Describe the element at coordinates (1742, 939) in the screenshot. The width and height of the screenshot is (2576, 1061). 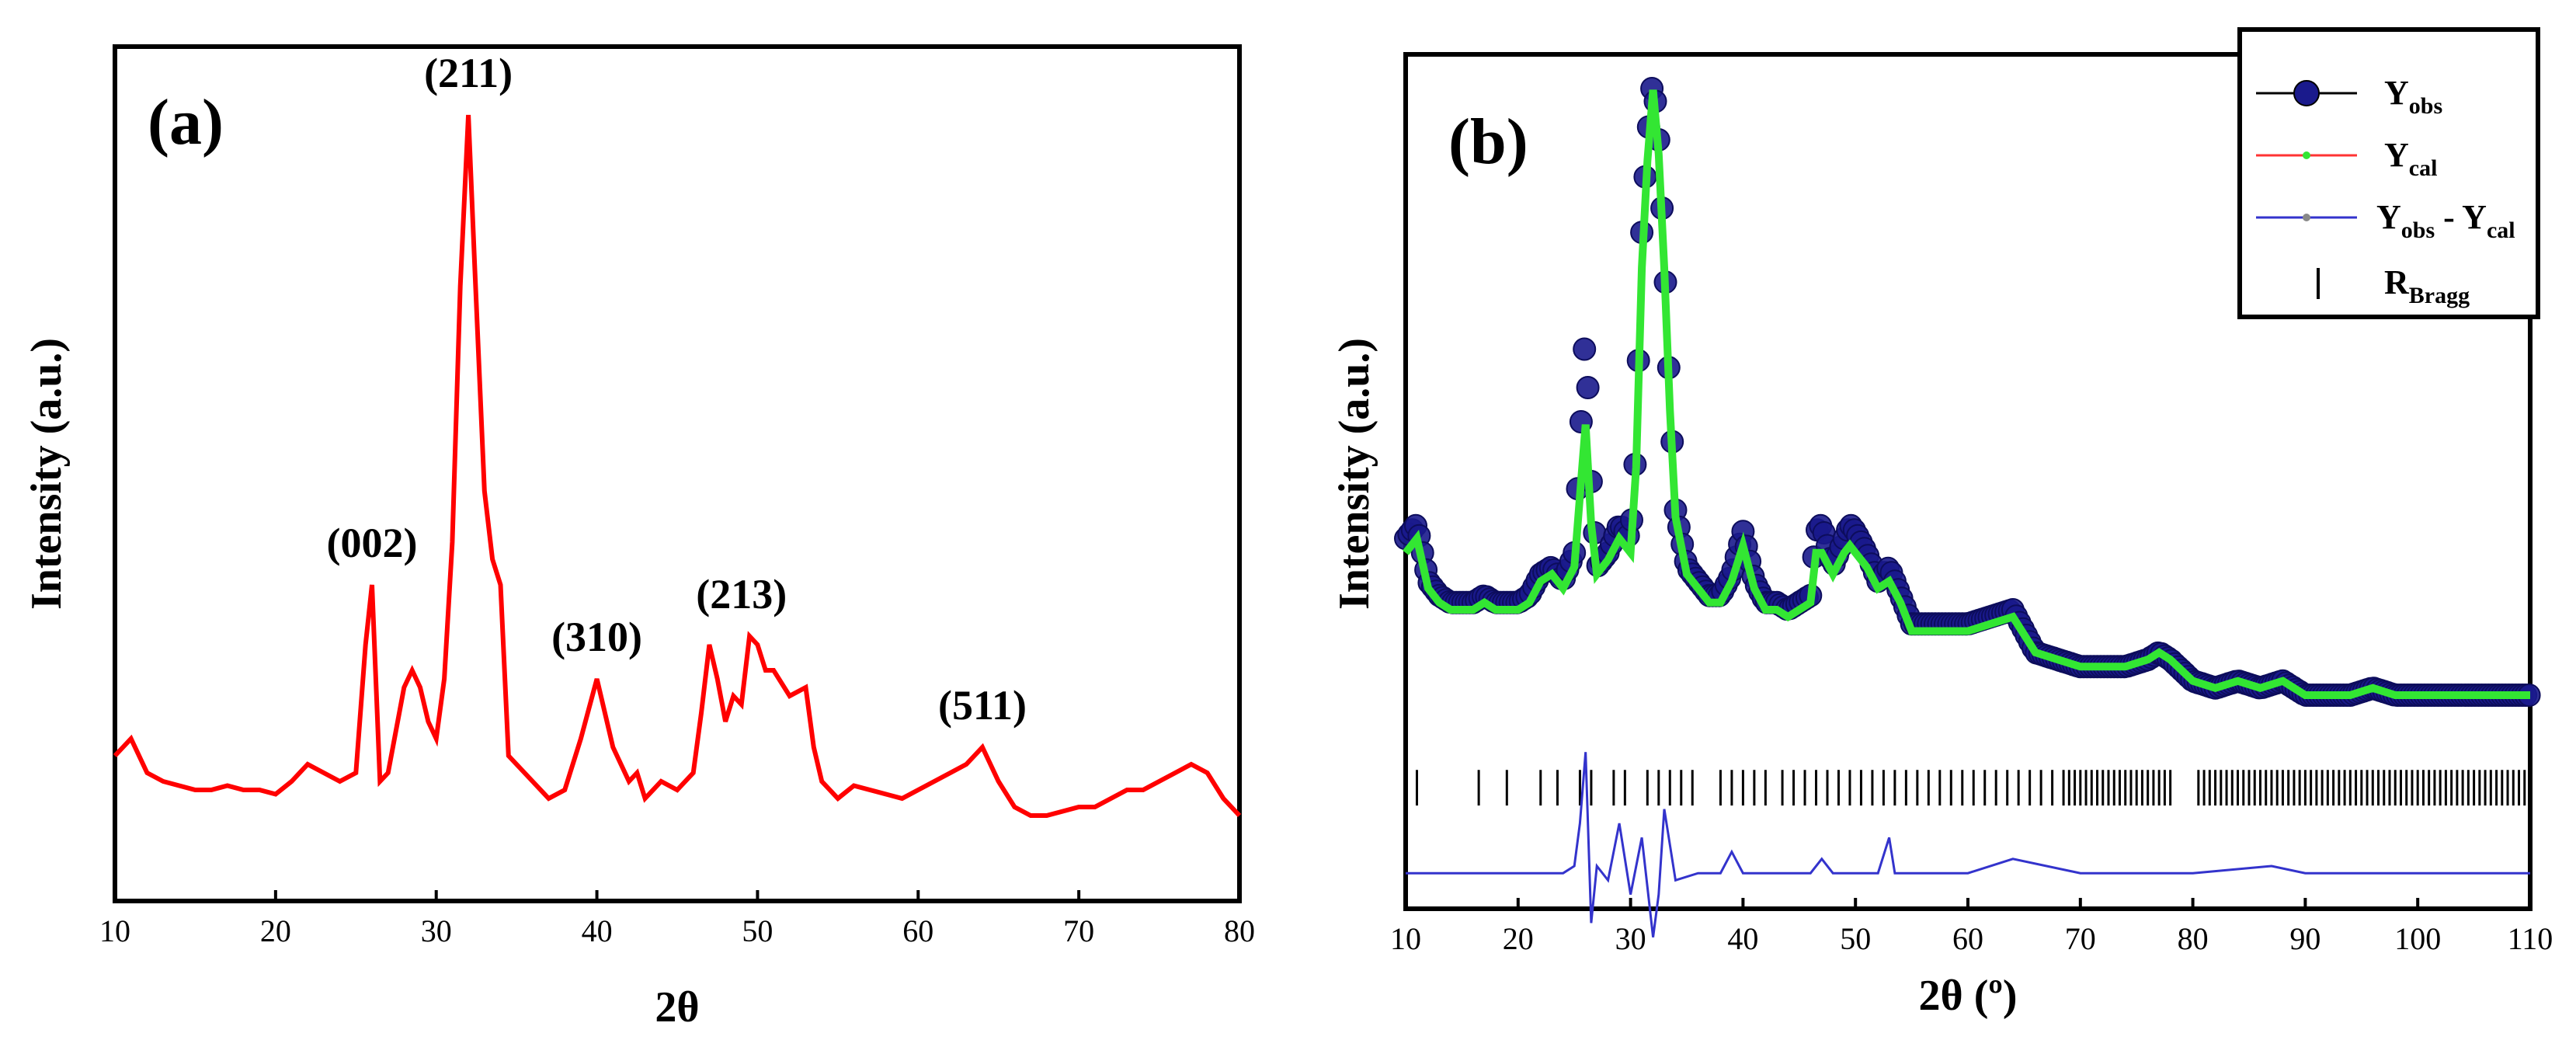
I see `panel-b-x-tick-label: 40` at that location.